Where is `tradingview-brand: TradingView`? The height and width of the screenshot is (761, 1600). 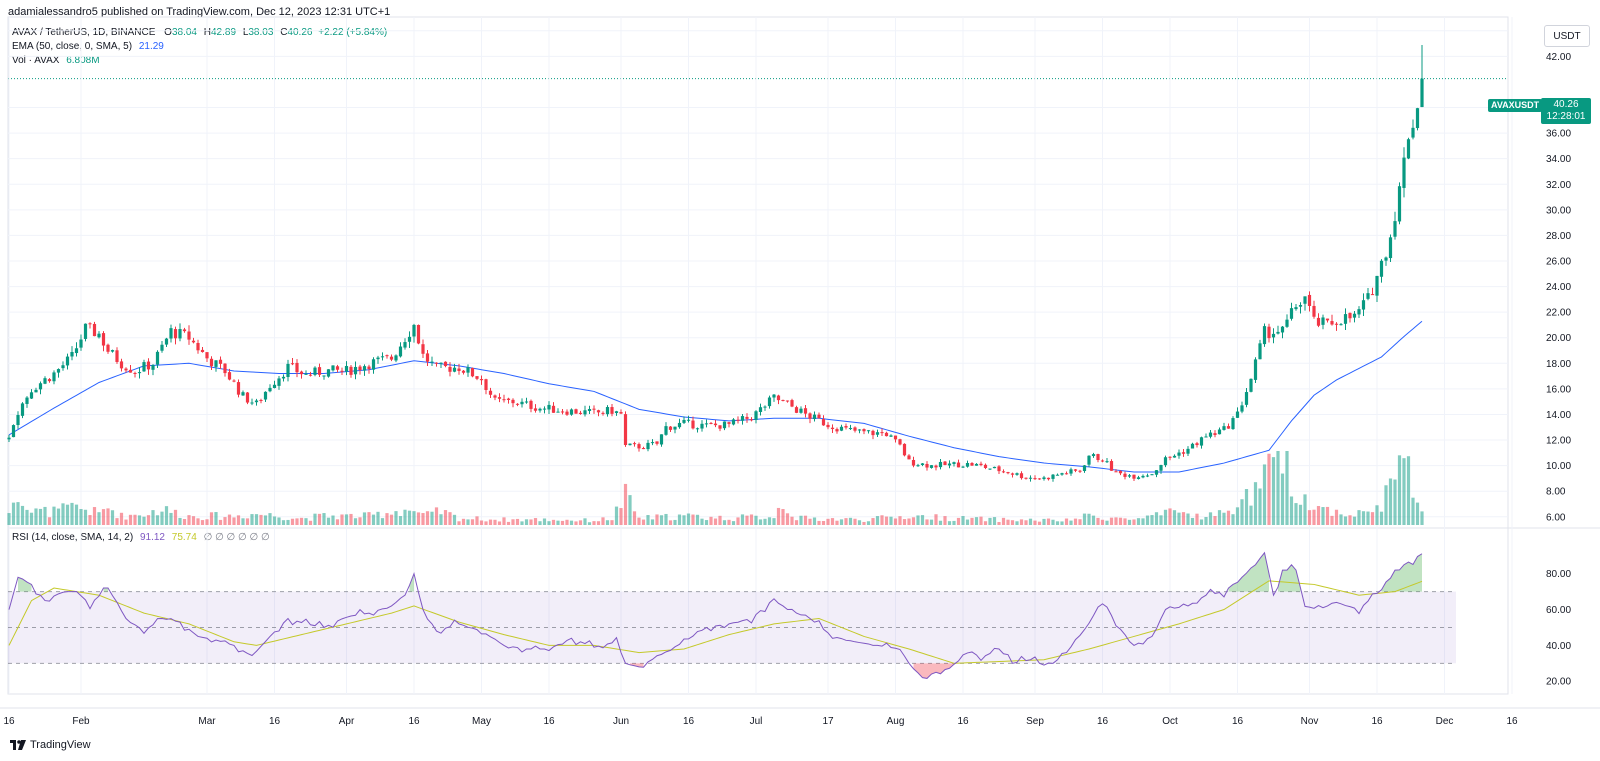 tradingview-brand: TradingView is located at coordinates (50, 745).